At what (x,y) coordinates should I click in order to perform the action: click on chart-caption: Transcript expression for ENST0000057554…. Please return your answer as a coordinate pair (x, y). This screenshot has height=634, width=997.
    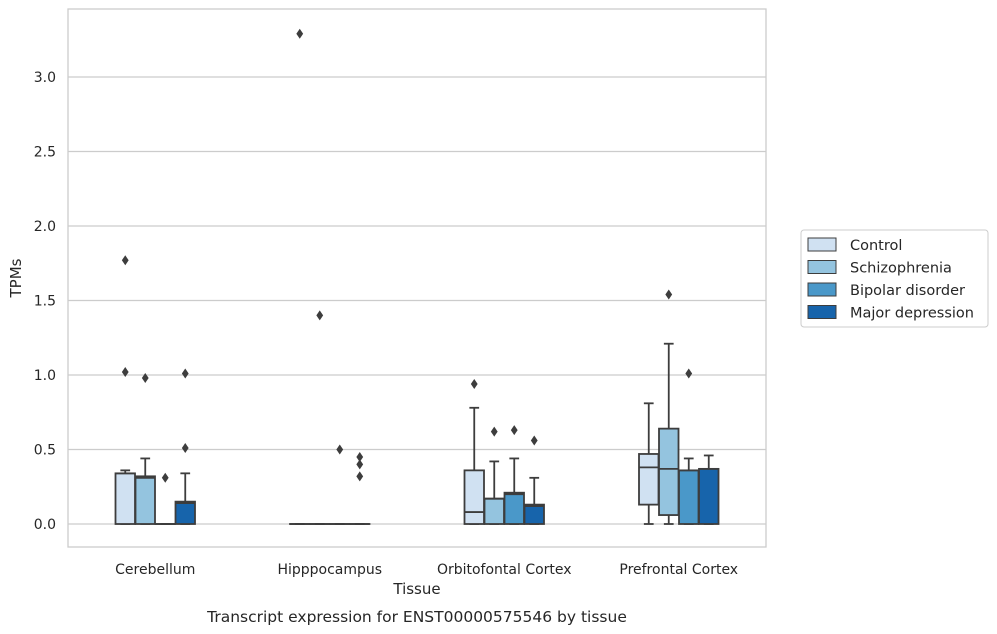
    Looking at the image, I should click on (416, 617).